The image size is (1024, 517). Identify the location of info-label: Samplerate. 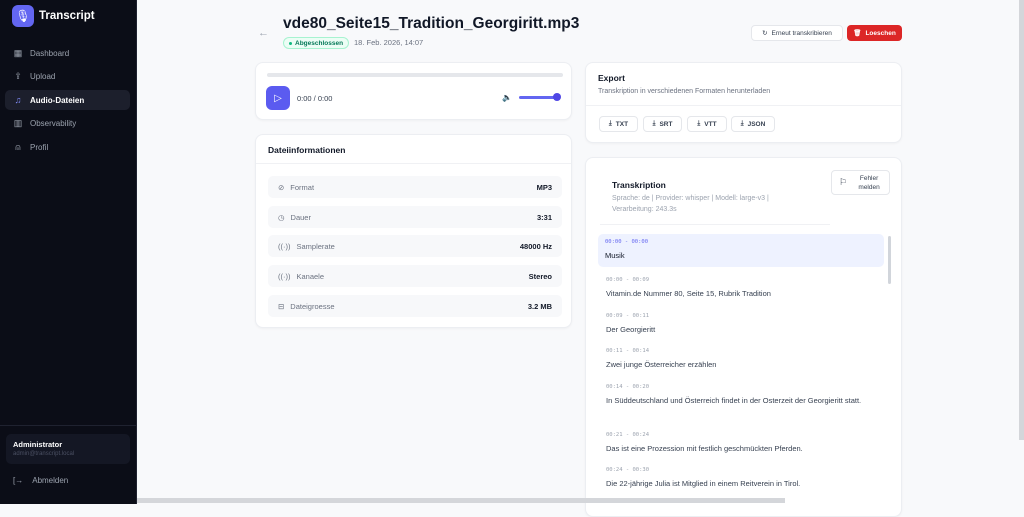
(315, 246).